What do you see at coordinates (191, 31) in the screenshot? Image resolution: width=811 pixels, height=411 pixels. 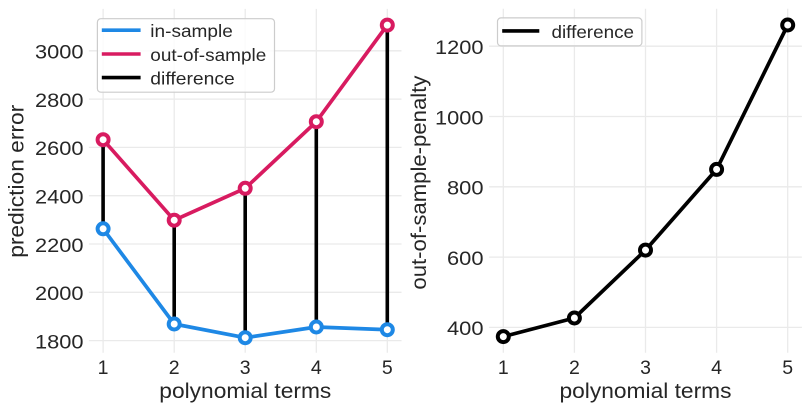 I see `svg-text: in-sample` at bounding box center [191, 31].